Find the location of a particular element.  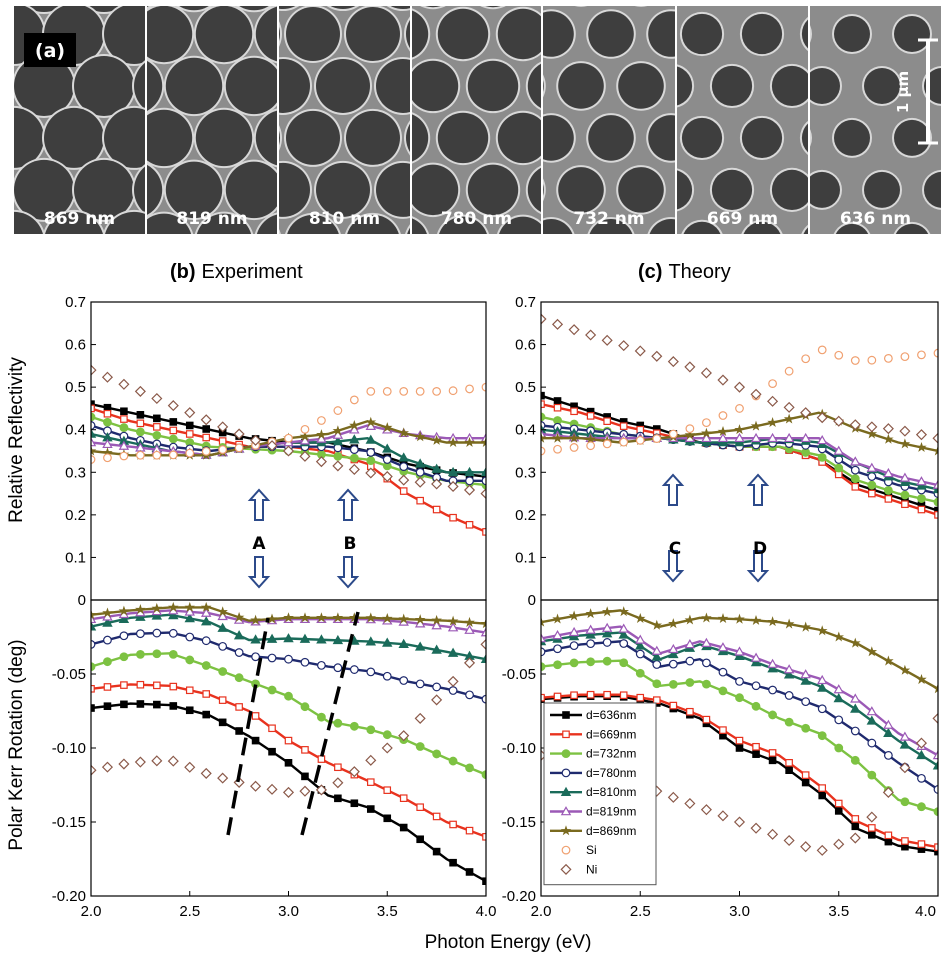

legend-item-label: d=669nm is located at coordinates (611, 734).